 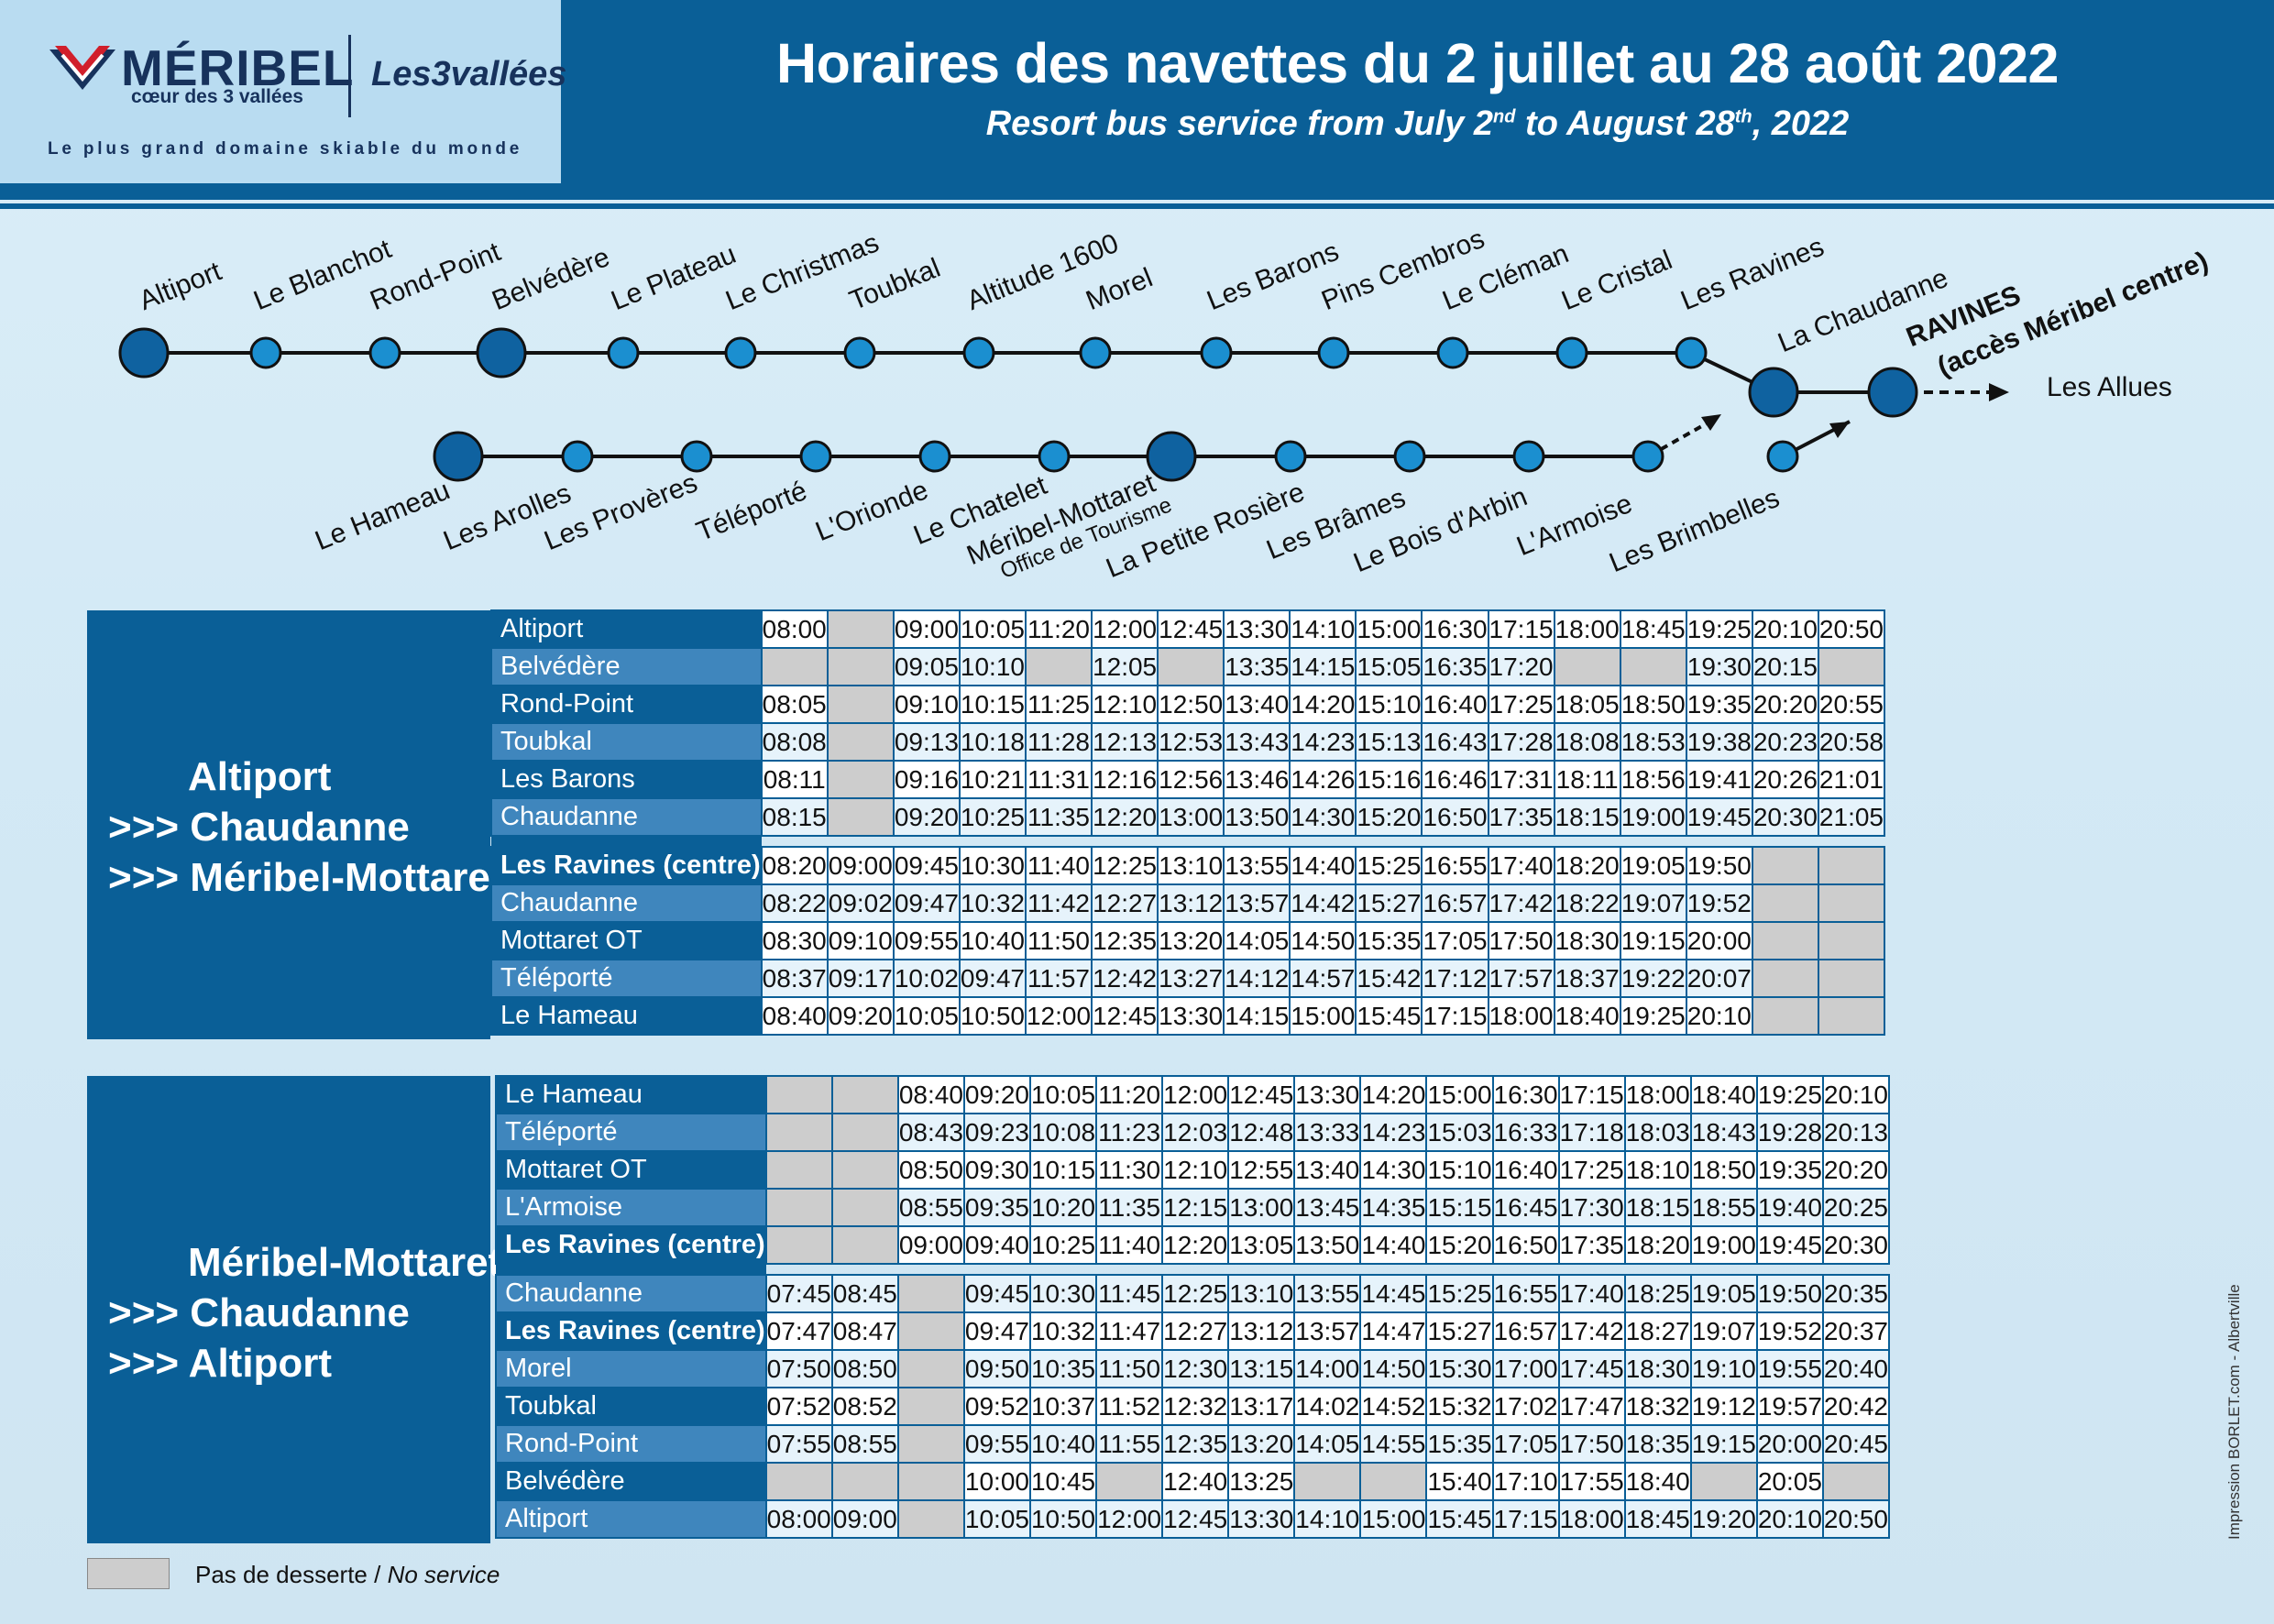 What do you see at coordinates (1856, 1207) in the screenshot?
I see `time-cell: 20:25` at bounding box center [1856, 1207].